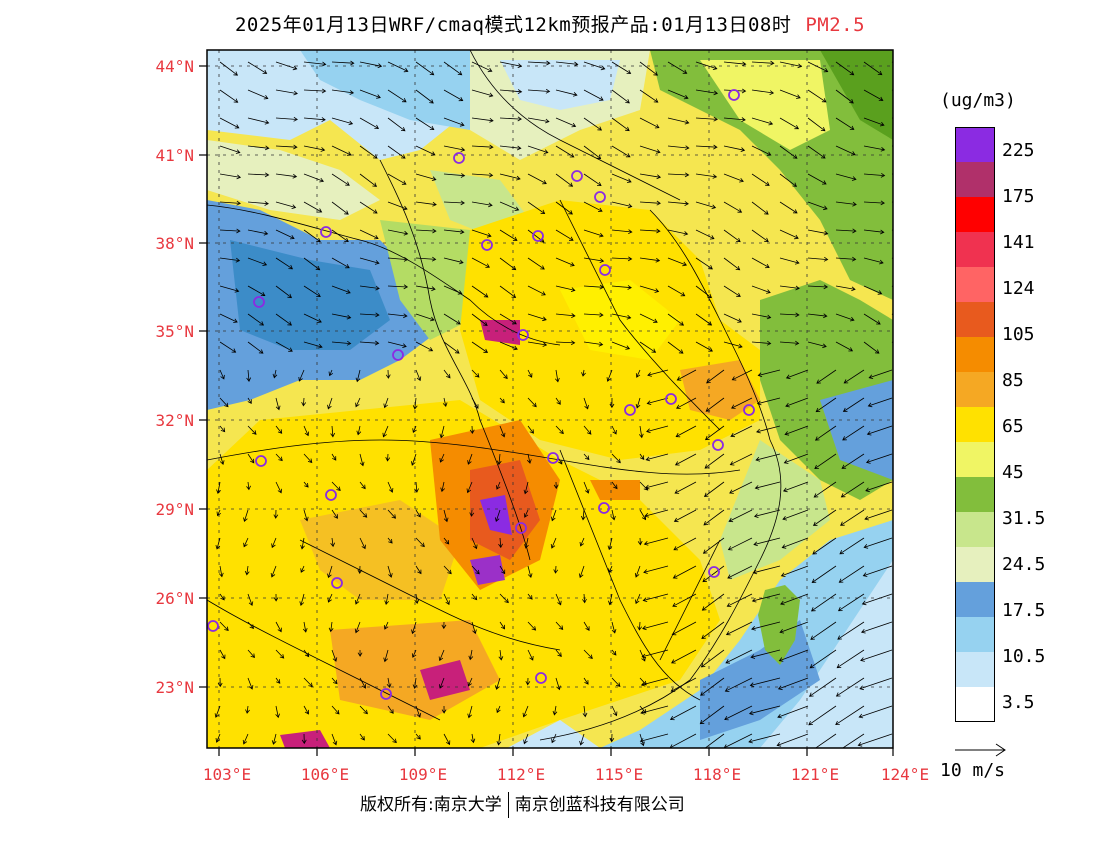 The height and width of the screenshot is (850, 1100). Describe the element at coordinates (325, 774) in the screenshot. I see `lon-label: 106°E` at that location.